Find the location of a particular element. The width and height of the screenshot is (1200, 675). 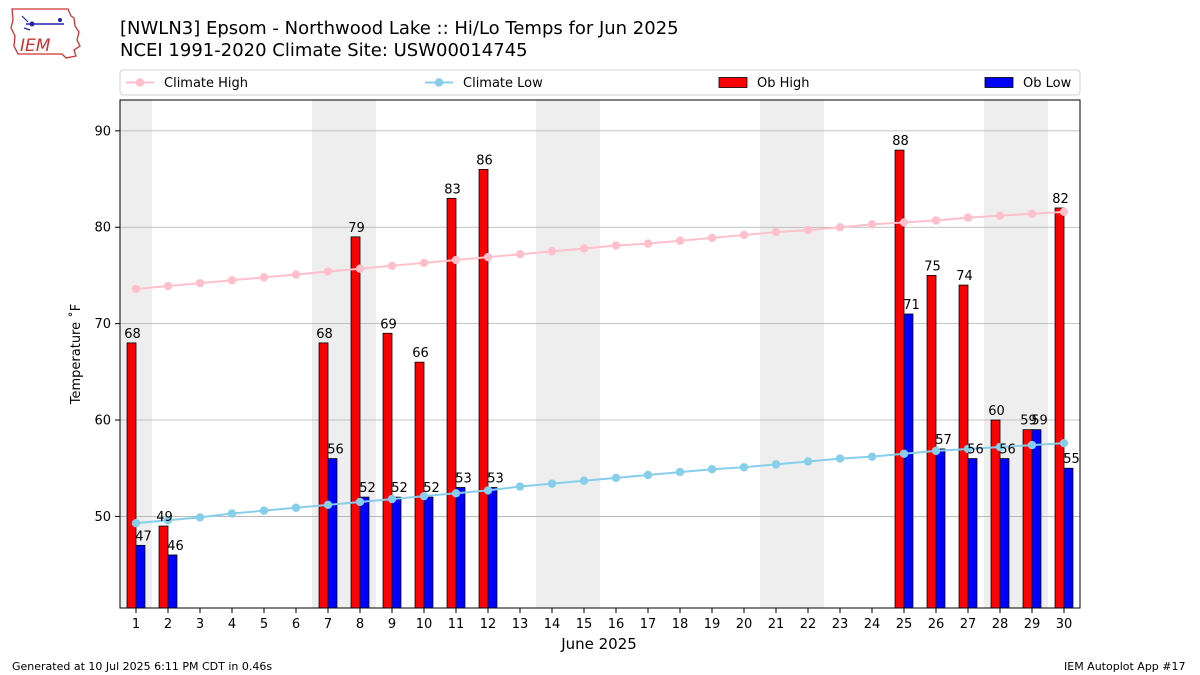

legend-marker-climate-low is located at coordinates (439, 82).